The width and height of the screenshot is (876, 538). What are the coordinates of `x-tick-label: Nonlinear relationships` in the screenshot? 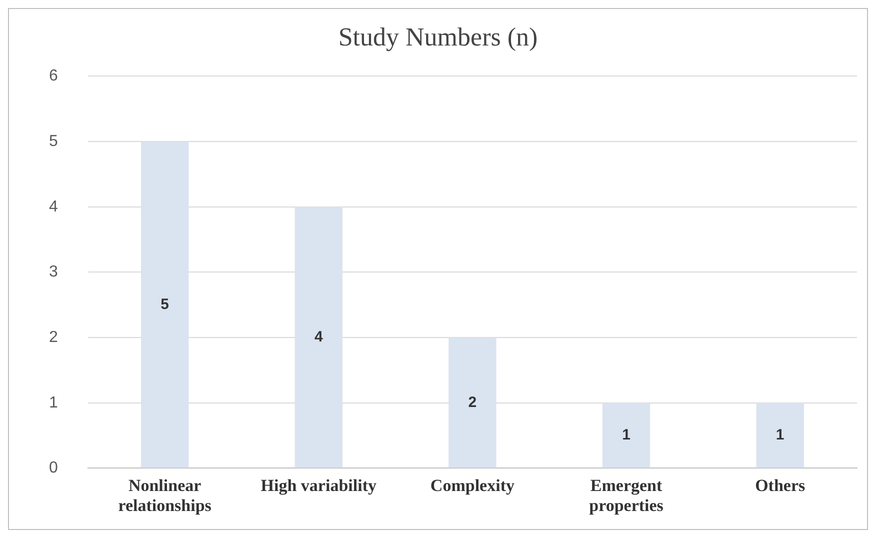 It's located at (165, 496).